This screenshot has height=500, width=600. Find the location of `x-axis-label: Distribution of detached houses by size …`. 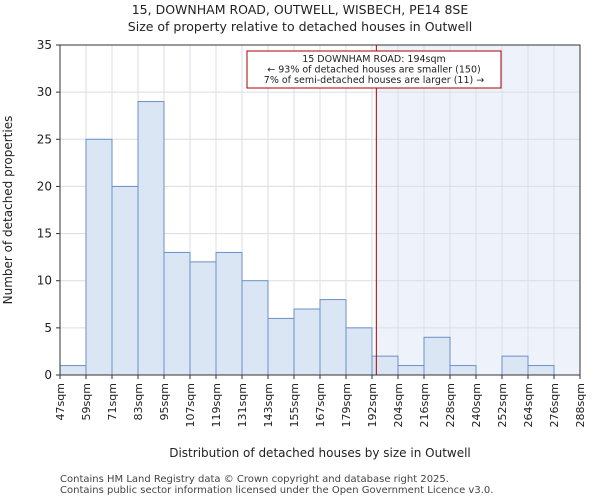

x-axis-label: Distribution of detached houses by size … is located at coordinates (320, 453).